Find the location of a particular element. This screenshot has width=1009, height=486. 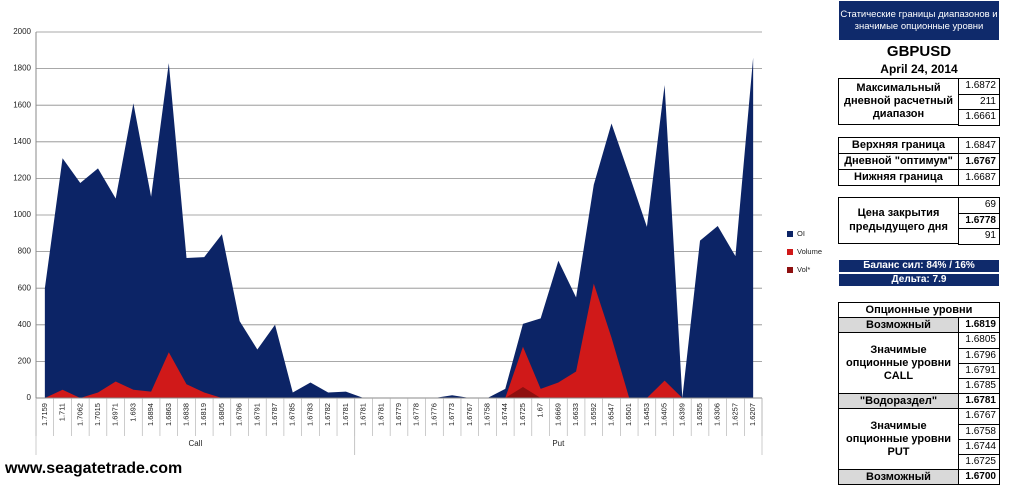

y-tick-label: 1800 is located at coordinates (22, 68).